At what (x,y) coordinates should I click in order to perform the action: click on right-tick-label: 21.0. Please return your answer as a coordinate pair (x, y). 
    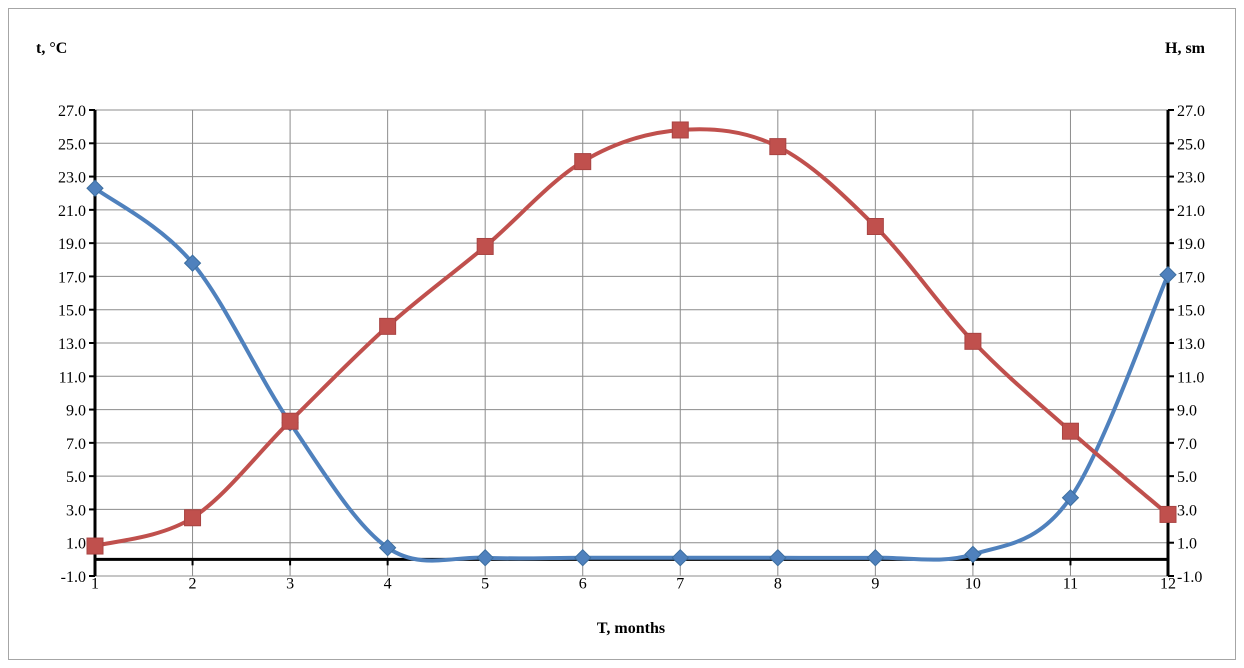
    Looking at the image, I should click on (1191, 211).